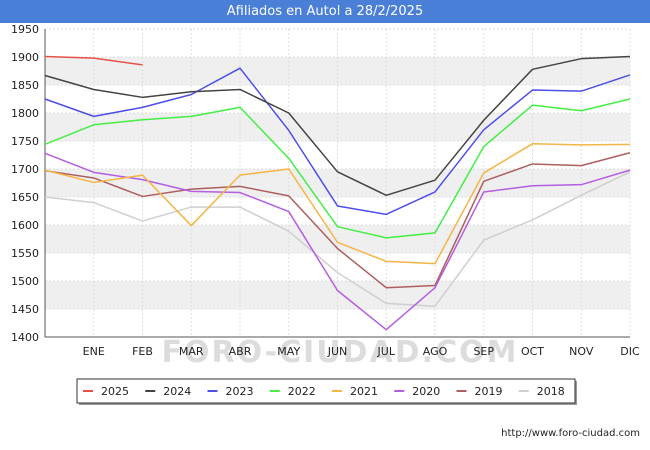  I want to click on legend-label-2023: 2023, so click(240, 391).